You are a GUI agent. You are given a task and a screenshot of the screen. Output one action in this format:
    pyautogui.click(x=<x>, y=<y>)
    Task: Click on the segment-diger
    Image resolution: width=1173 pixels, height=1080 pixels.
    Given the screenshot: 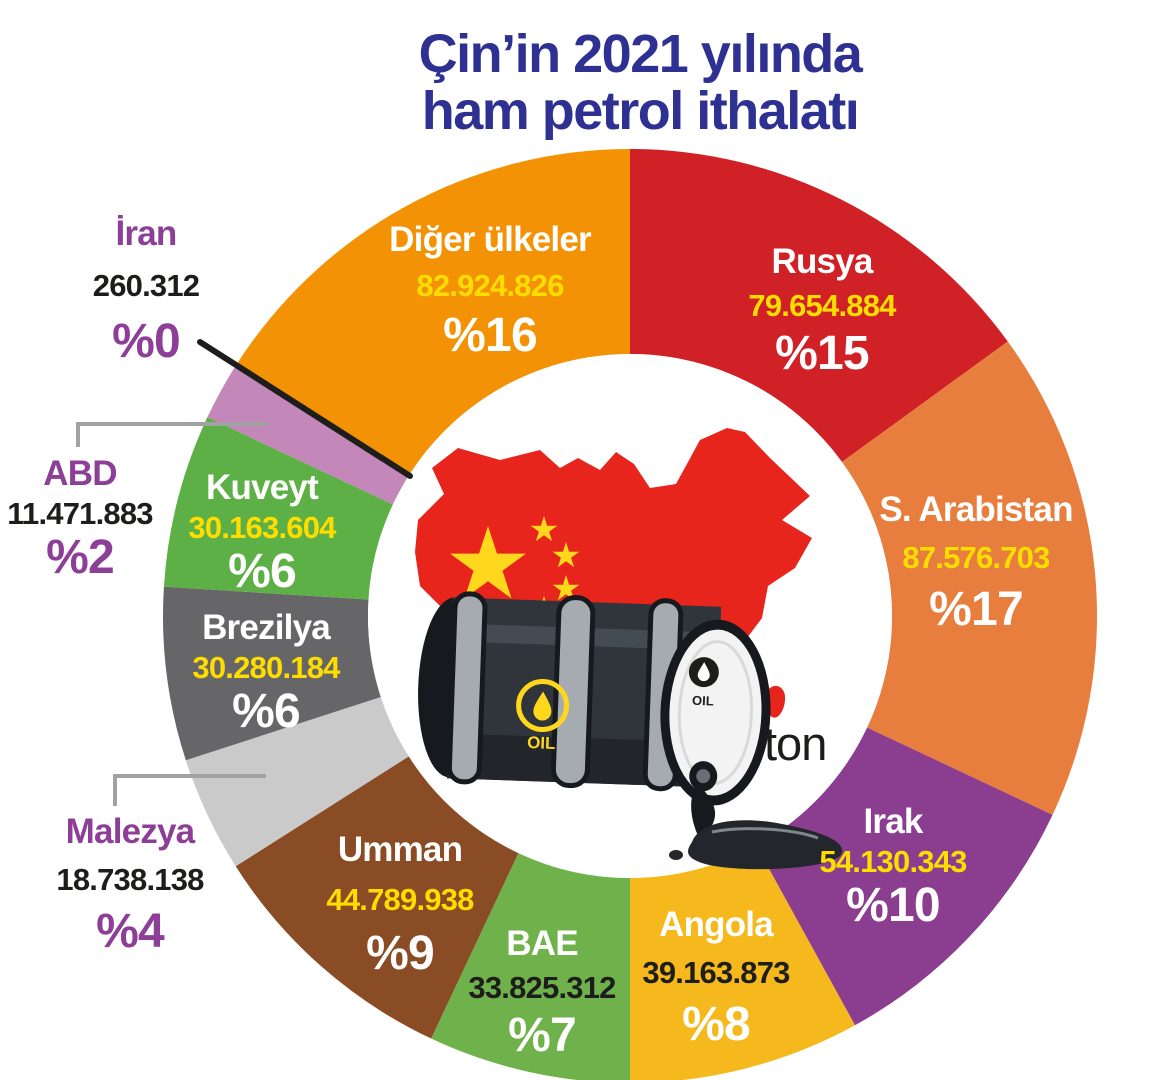 What is the action you would take?
    pyautogui.click(x=432, y=312)
    